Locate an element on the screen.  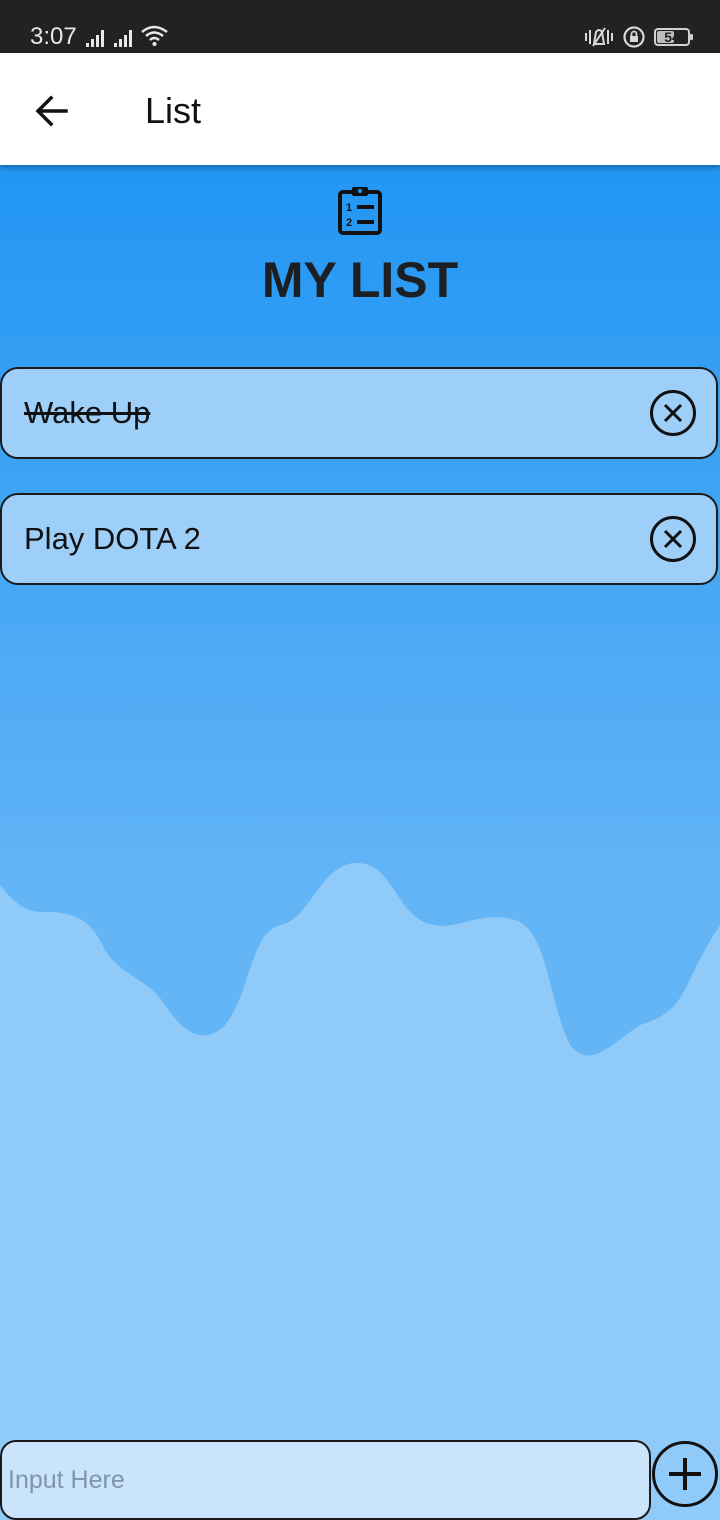
item-input is located at coordinates (325, 1480).